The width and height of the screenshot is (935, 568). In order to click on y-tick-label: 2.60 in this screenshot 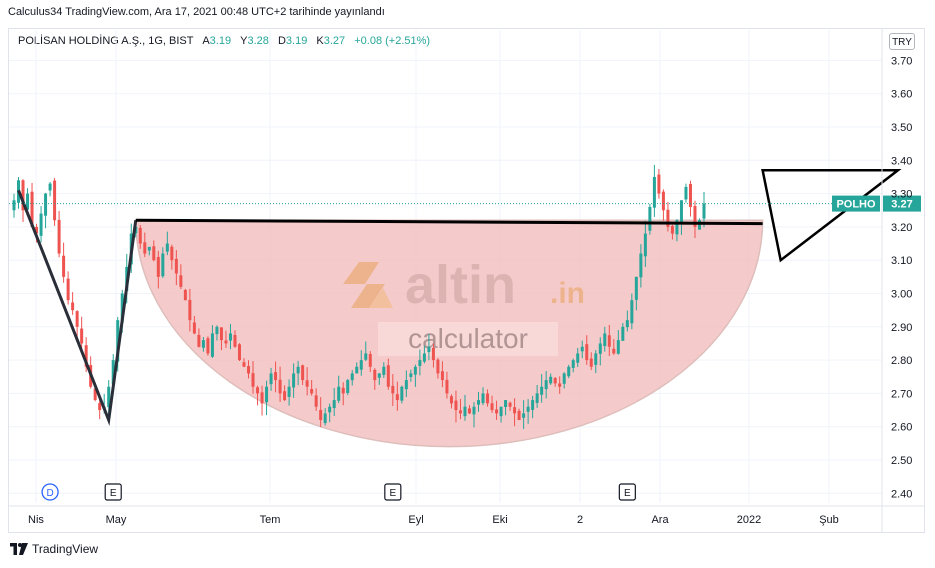, I will do `click(901, 428)`.